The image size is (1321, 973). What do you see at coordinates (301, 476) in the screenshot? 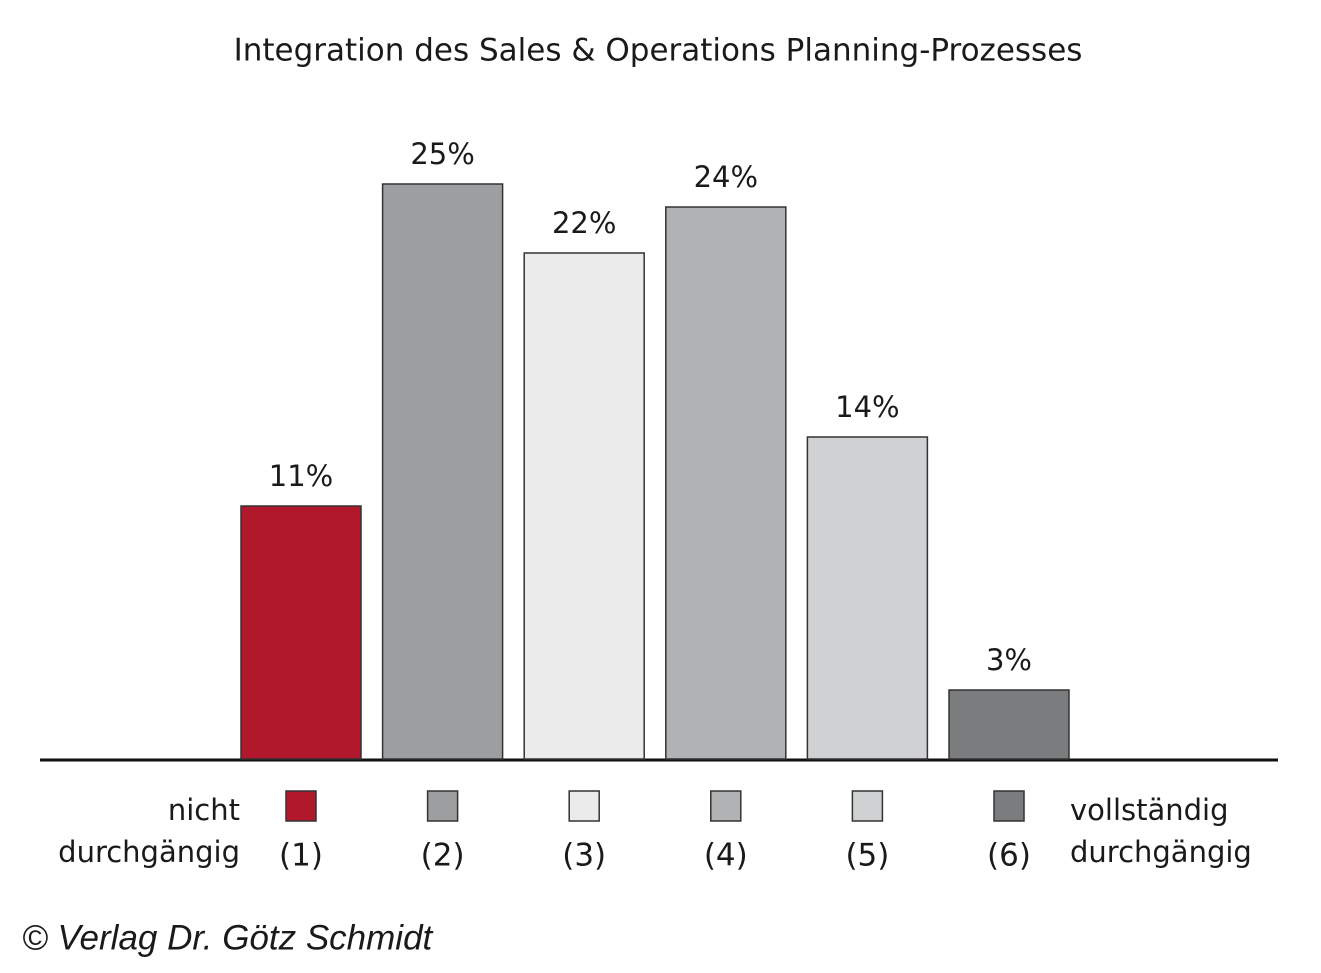
I see `value-label: 11%` at bounding box center [301, 476].